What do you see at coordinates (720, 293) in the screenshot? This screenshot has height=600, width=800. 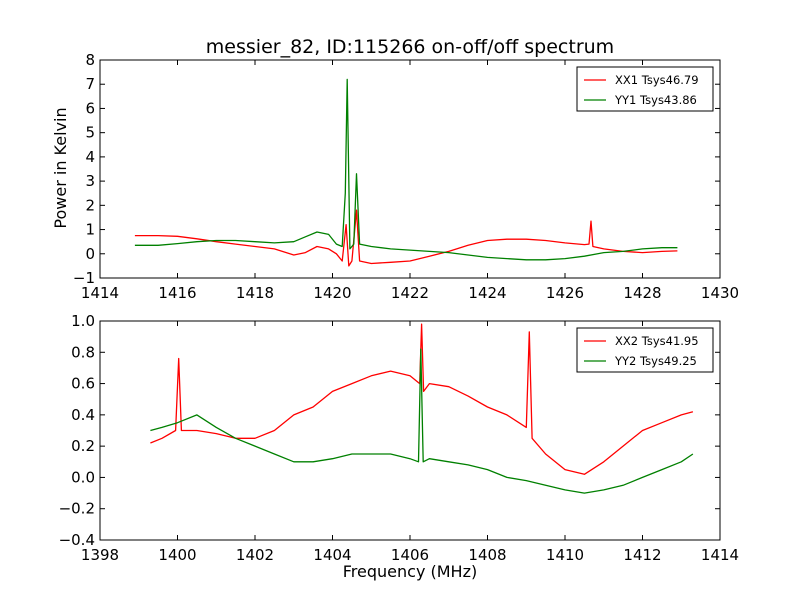 I see `x-tick-label: 1430` at bounding box center [720, 293].